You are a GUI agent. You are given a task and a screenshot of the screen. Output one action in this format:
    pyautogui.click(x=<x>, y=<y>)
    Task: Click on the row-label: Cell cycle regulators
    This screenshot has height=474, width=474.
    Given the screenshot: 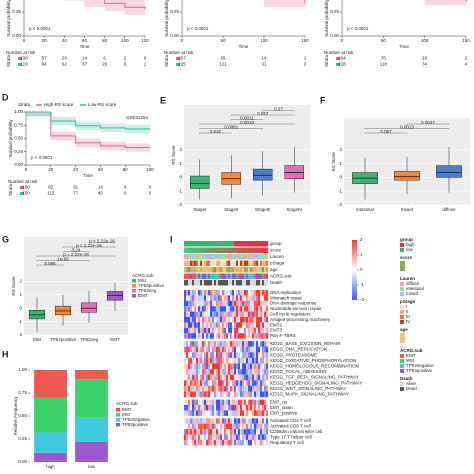 What is the action you would take?
    pyautogui.click(x=290, y=313)
    